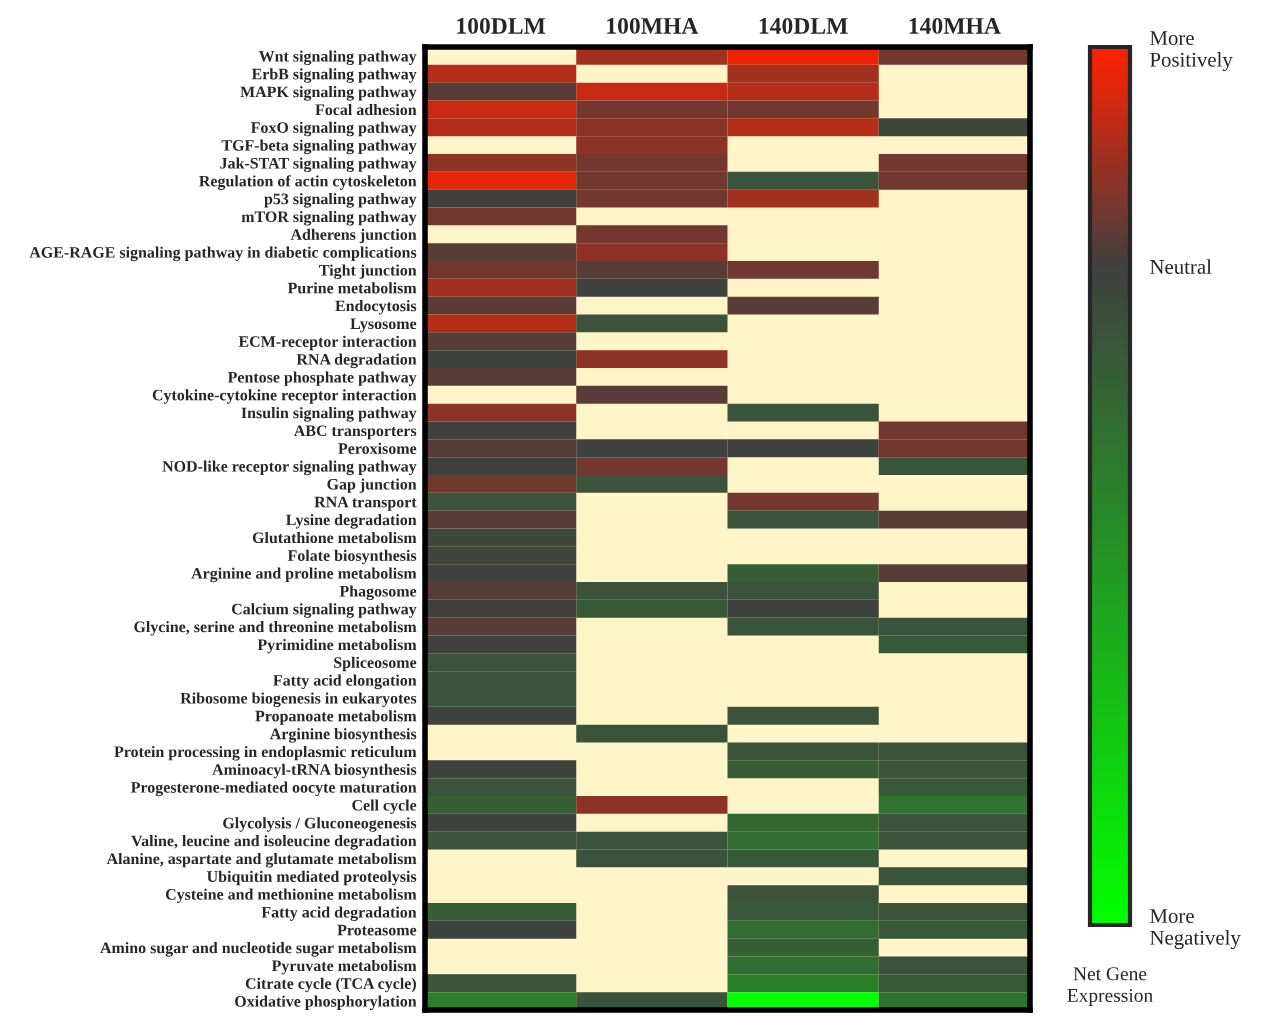 The width and height of the screenshot is (1272, 1017). What do you see at coordinates (333, 129) in the screenshot?
I see `y-tick-label: FoxO signaling pathway` at bounding box center [333, 129].